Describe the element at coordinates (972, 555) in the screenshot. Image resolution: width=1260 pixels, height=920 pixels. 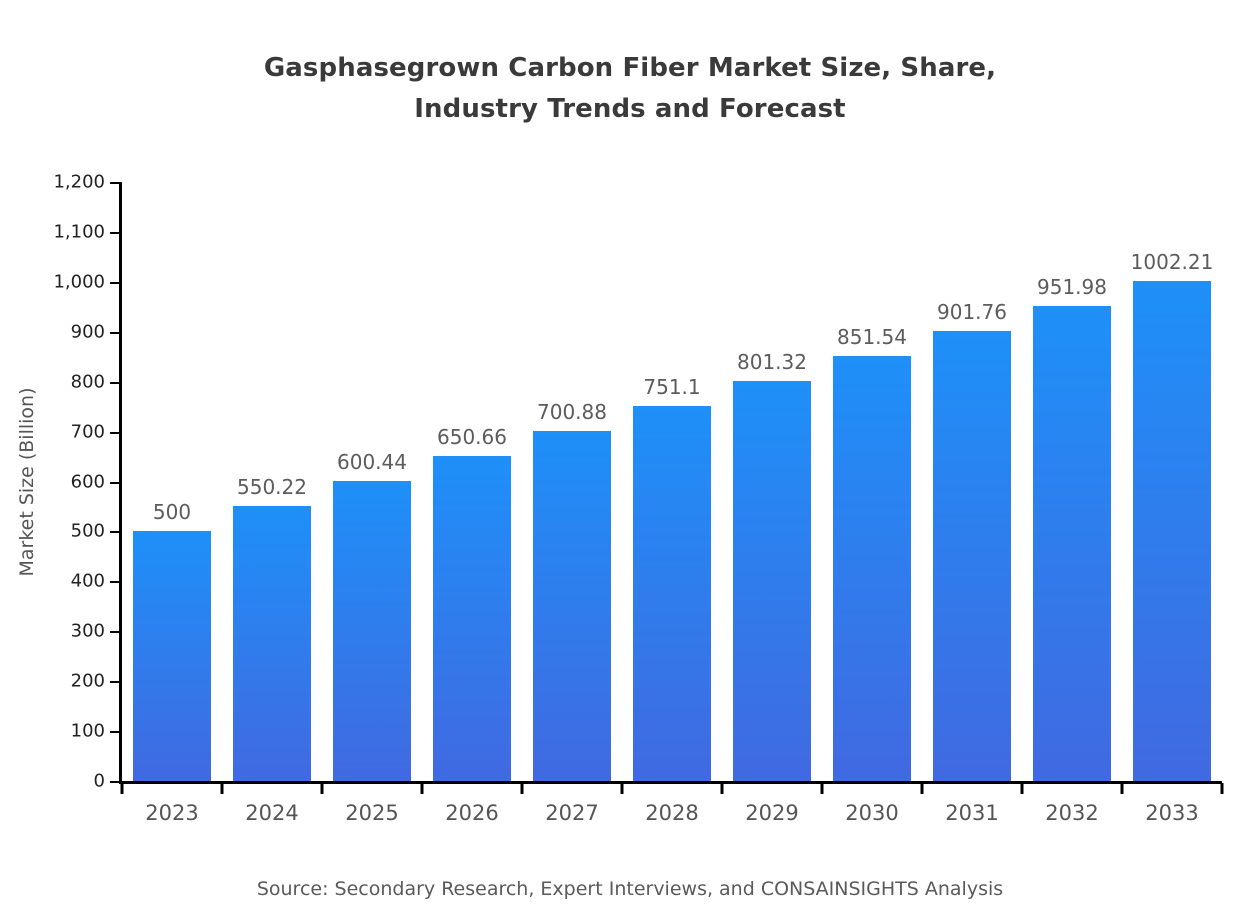
I see `bar-2031` at that location.